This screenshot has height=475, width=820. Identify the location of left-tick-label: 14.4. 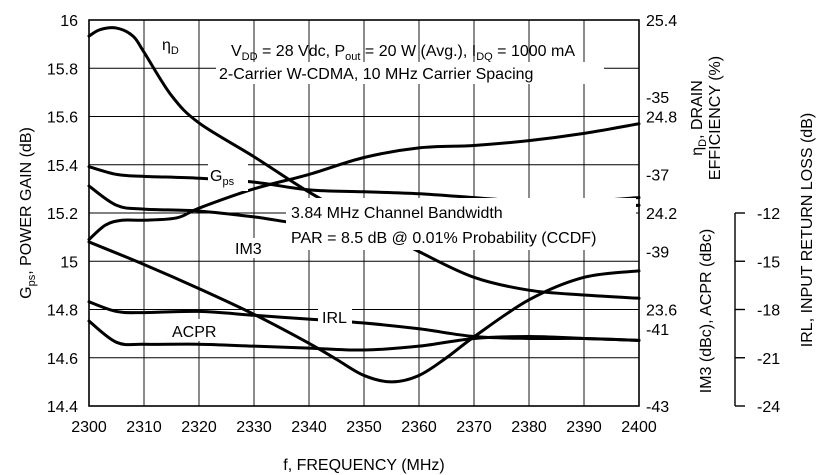
(62, 407).